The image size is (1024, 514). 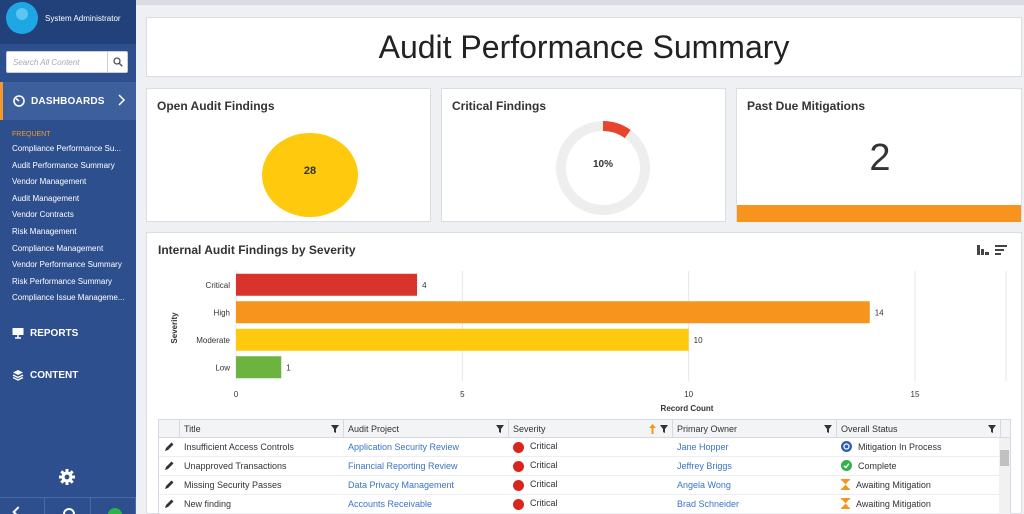 I want to click on cell-project-link: Data Privacy Management, so click(x=401, y=485).